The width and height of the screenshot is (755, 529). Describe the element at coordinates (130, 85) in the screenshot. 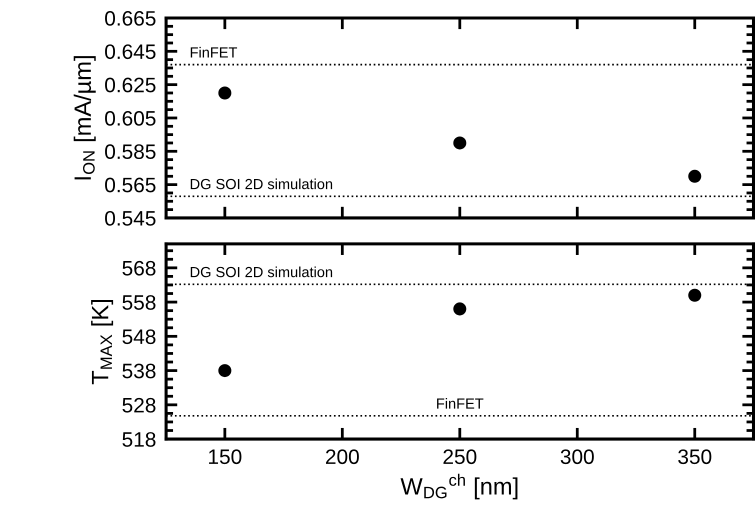

I see `y-tick-label: 0.625` at that location.